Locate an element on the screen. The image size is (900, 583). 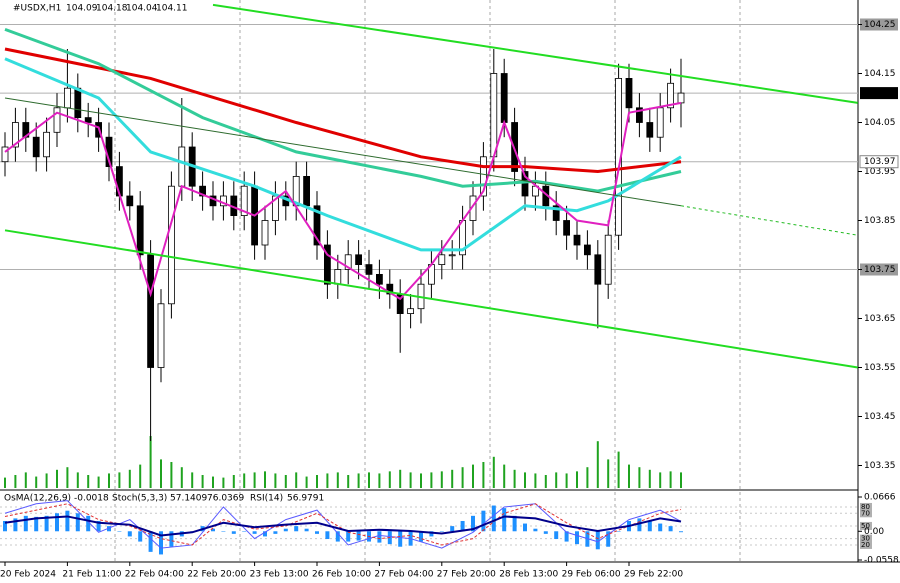
x-tick-label: 21 Feb 11:00 is located at coordinates (91, 575).